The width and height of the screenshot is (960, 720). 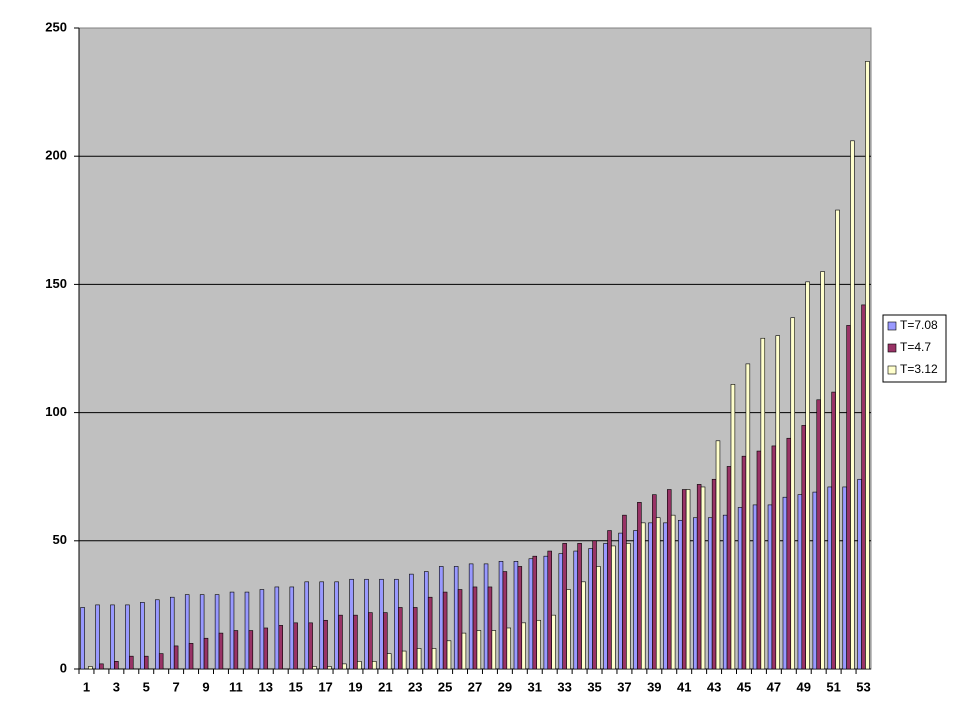 What do you see at coordinates (714, 686) in the screenshot?
I see `x-tick-label: 43` at bounding box center [714, 686].